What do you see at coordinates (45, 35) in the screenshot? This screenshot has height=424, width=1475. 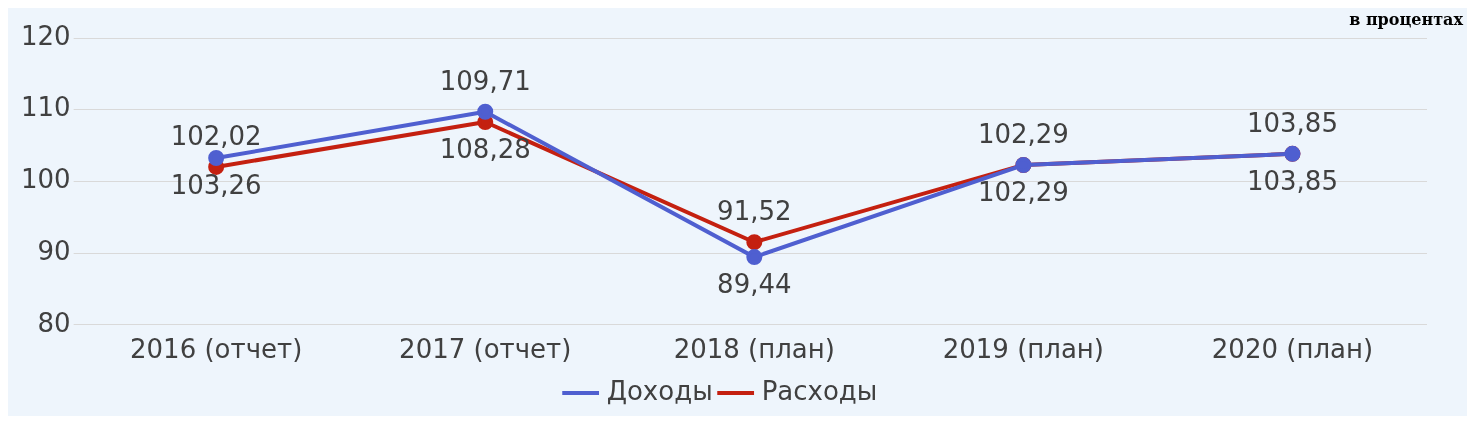 I see `y-tick-label: 120` at bounding box center [45, 35].